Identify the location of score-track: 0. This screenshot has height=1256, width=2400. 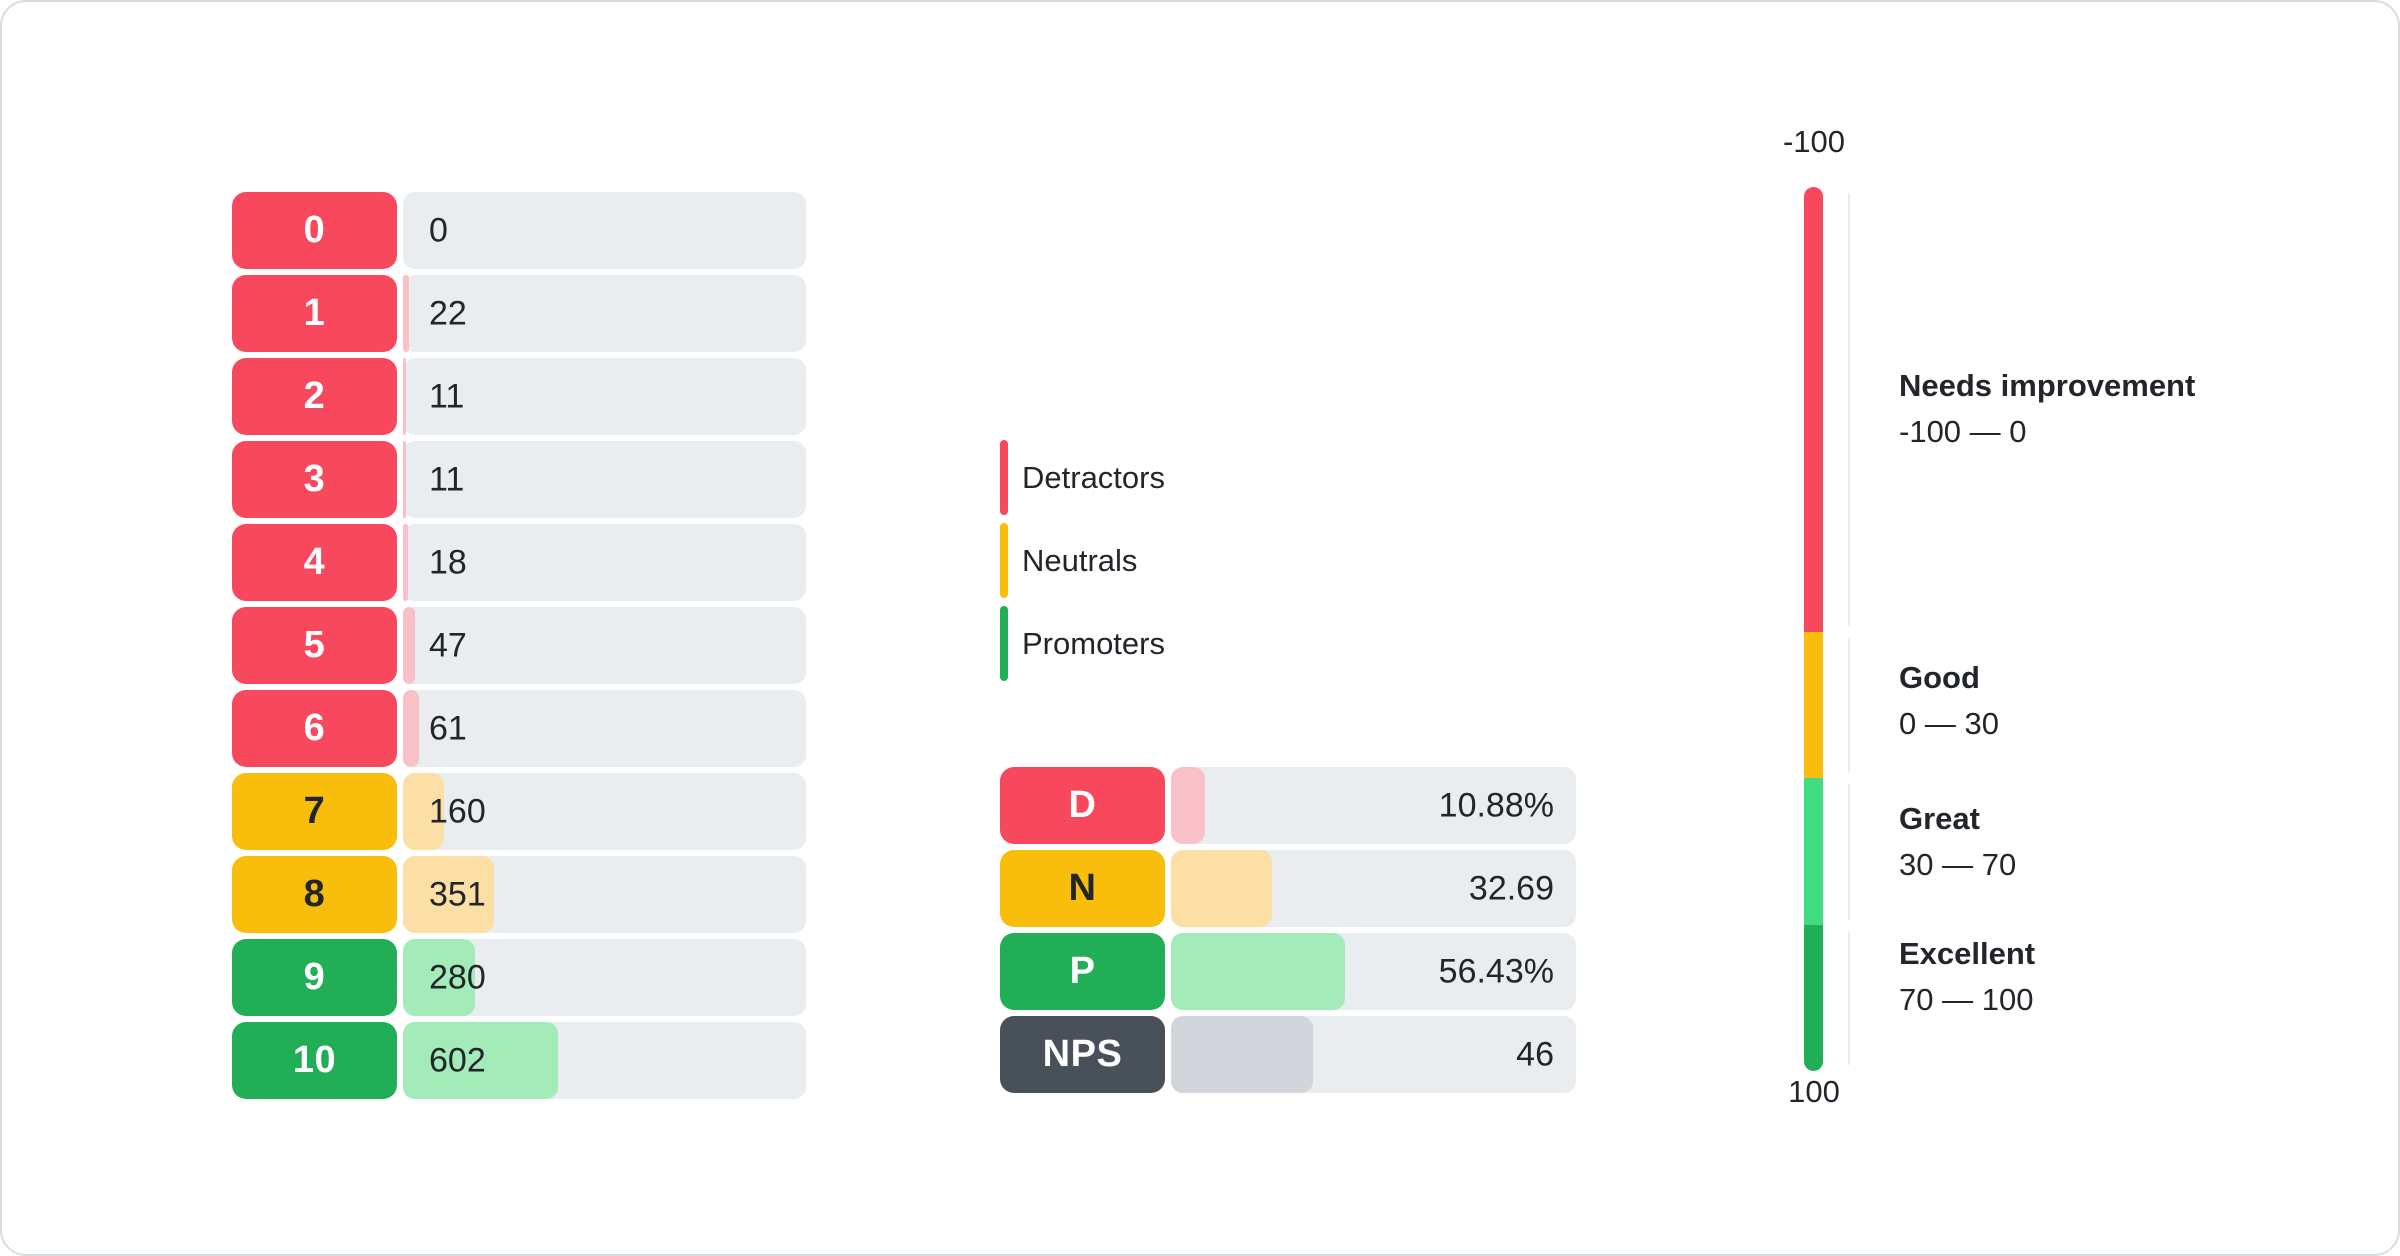
(604, 230).